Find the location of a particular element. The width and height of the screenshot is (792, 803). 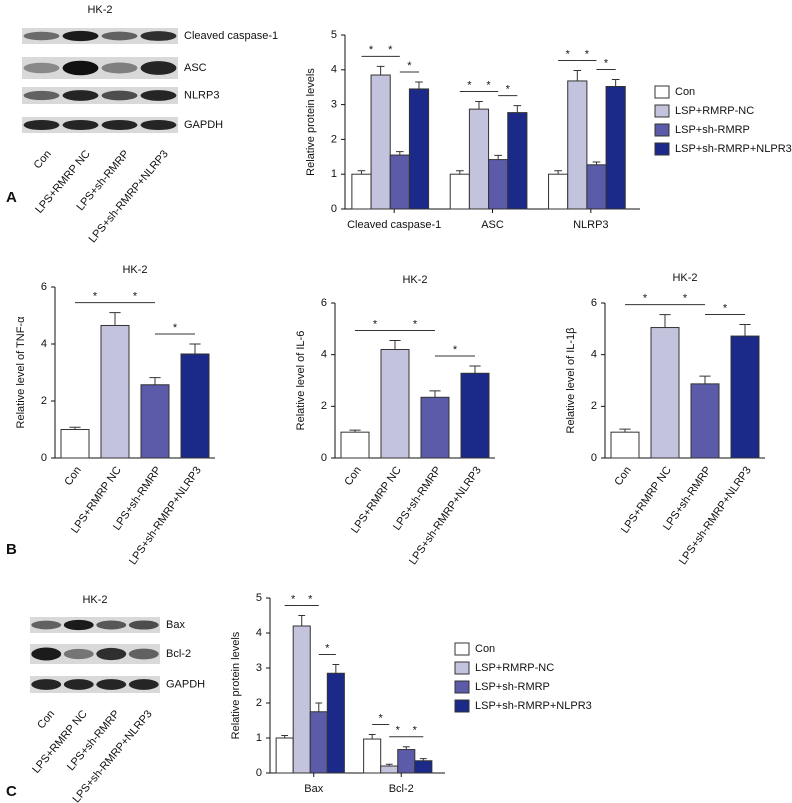

blot-row-label: Cleaved caspase-1 is located at coordinates (231, 36).